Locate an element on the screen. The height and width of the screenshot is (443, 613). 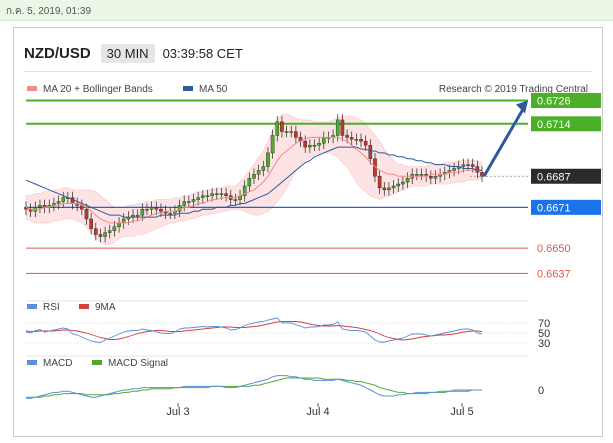
level-label-bg-0.6714 is located at coordinates (566, 124).